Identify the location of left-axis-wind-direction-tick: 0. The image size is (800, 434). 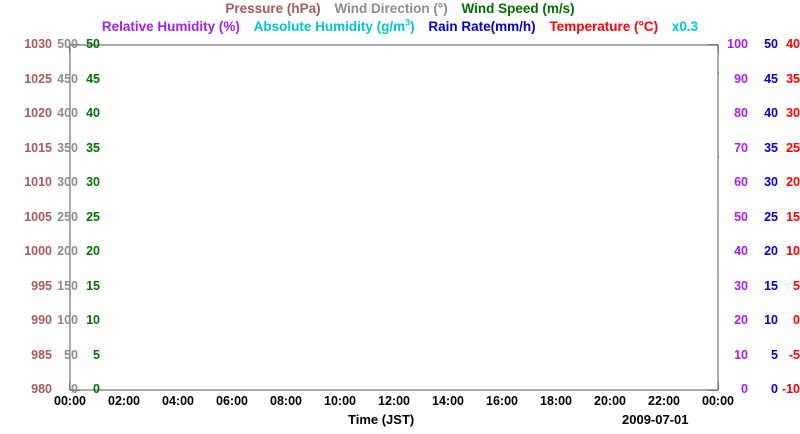
(74, 389).